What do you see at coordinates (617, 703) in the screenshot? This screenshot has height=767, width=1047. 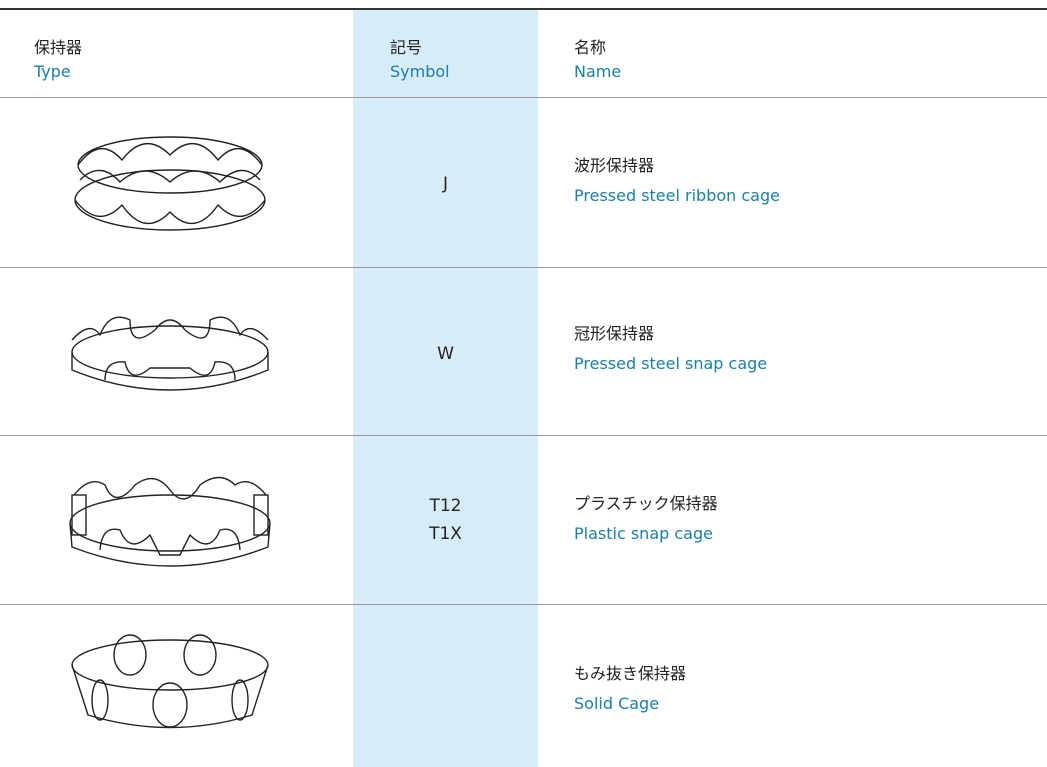 I see `name-en: Solid Cage` at bounding box center [617, 703].